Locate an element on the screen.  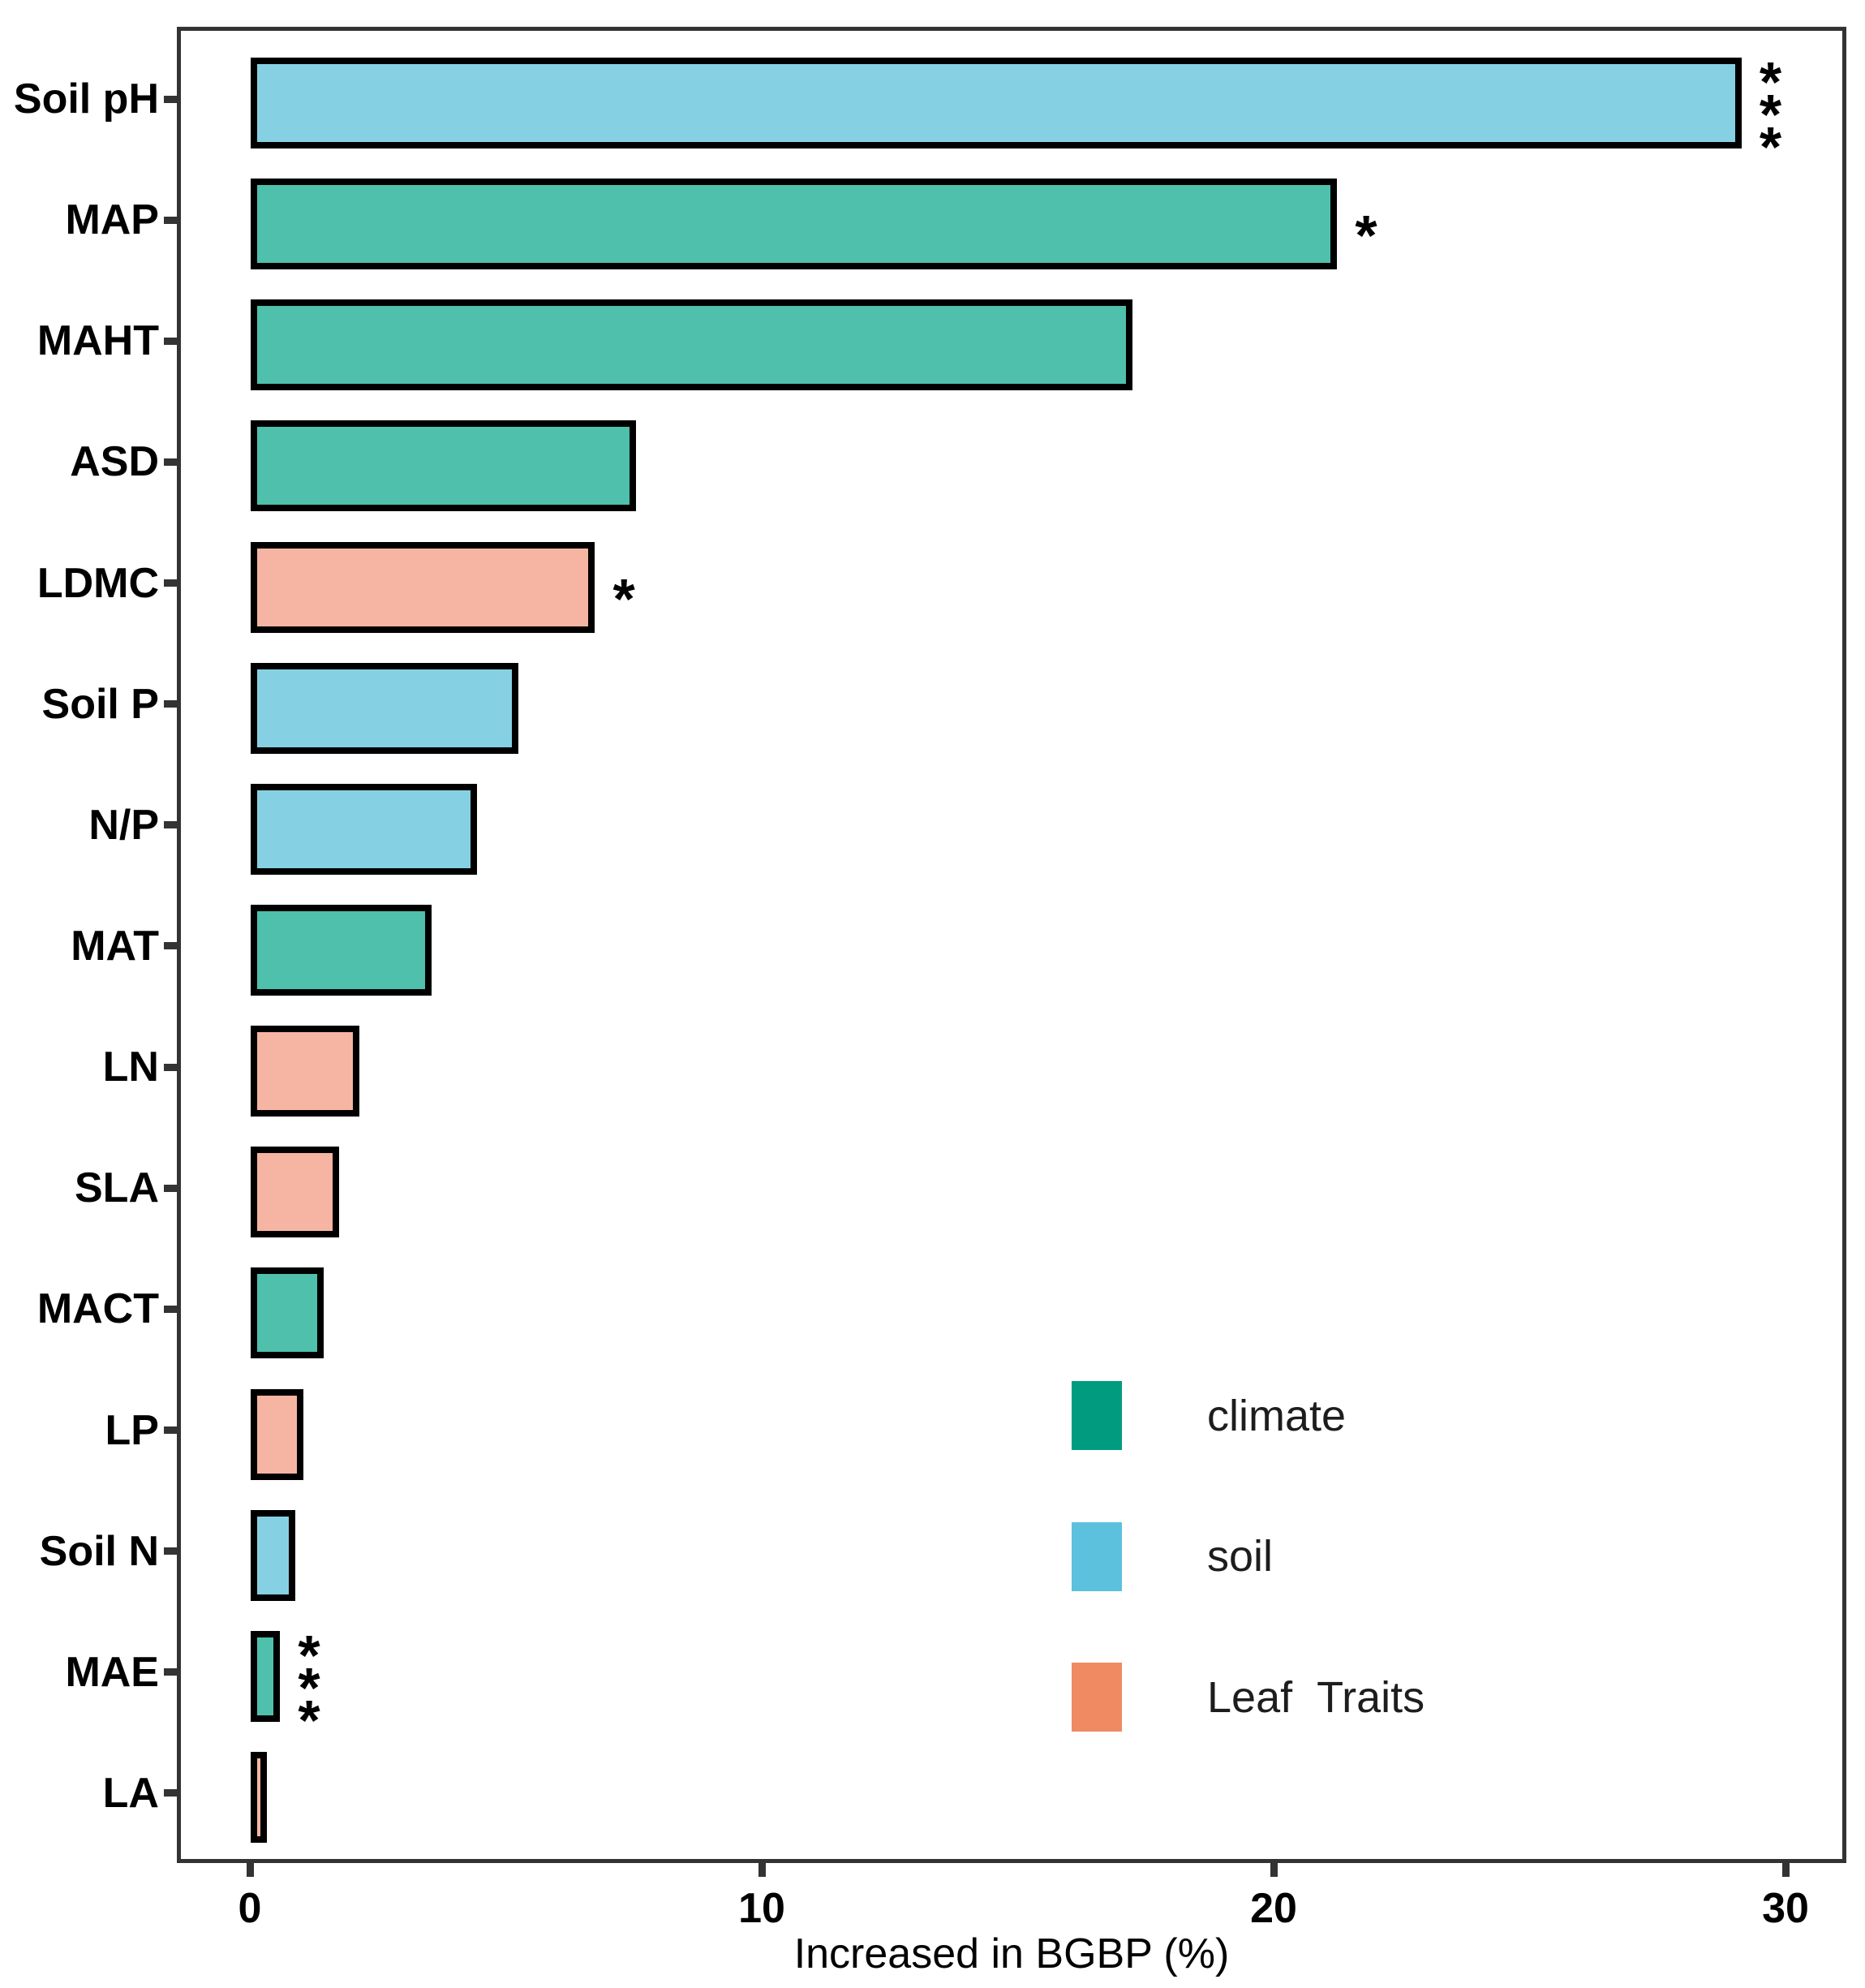
y-axis-label: LDMC is located at coordinates (98, 583).